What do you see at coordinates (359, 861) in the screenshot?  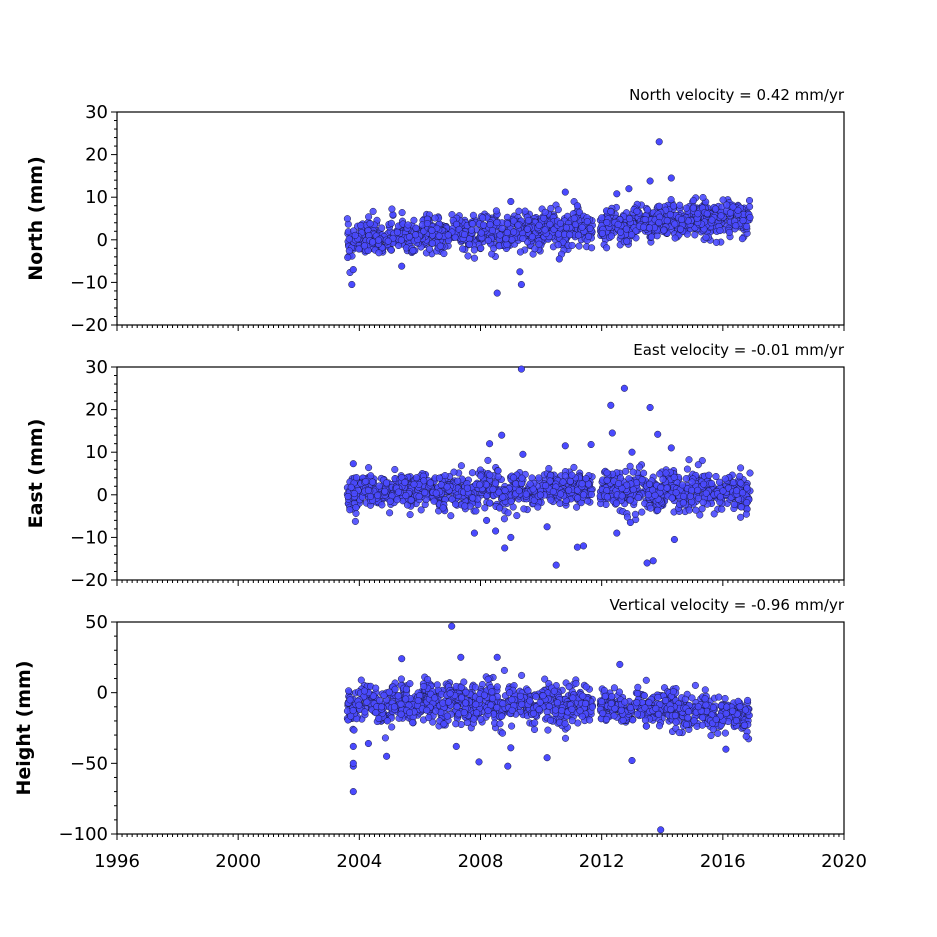 I see `x-tick-label: 2004` at bounding box center [359, 861].